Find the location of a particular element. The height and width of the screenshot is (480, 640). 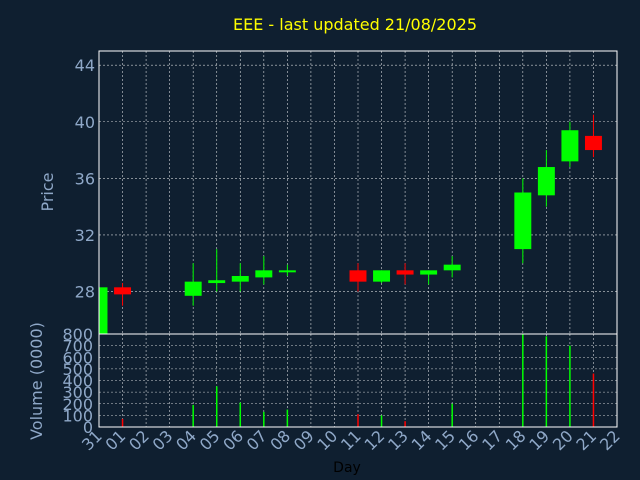

volume-tick-label: 700 is located at coordinates (77, 346).